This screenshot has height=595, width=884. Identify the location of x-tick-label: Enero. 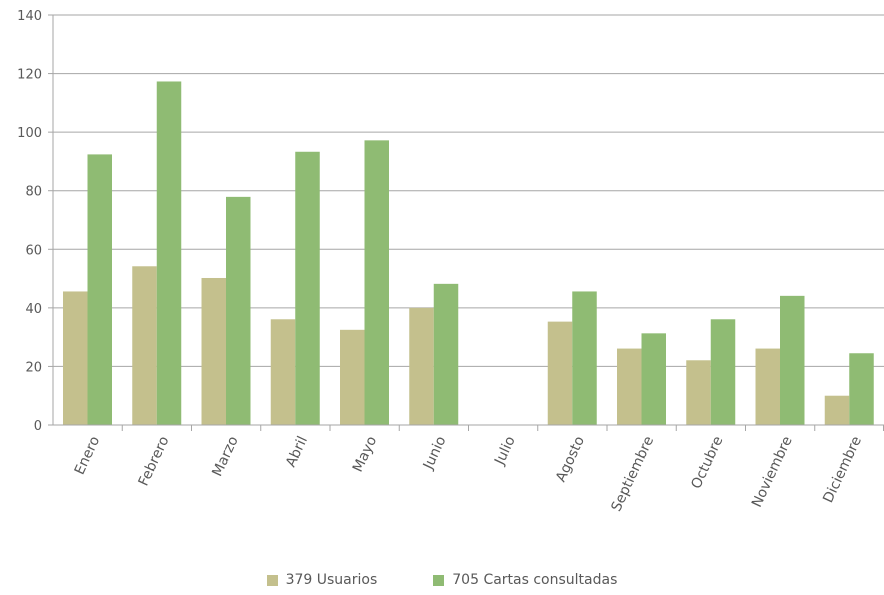
(88, 455).